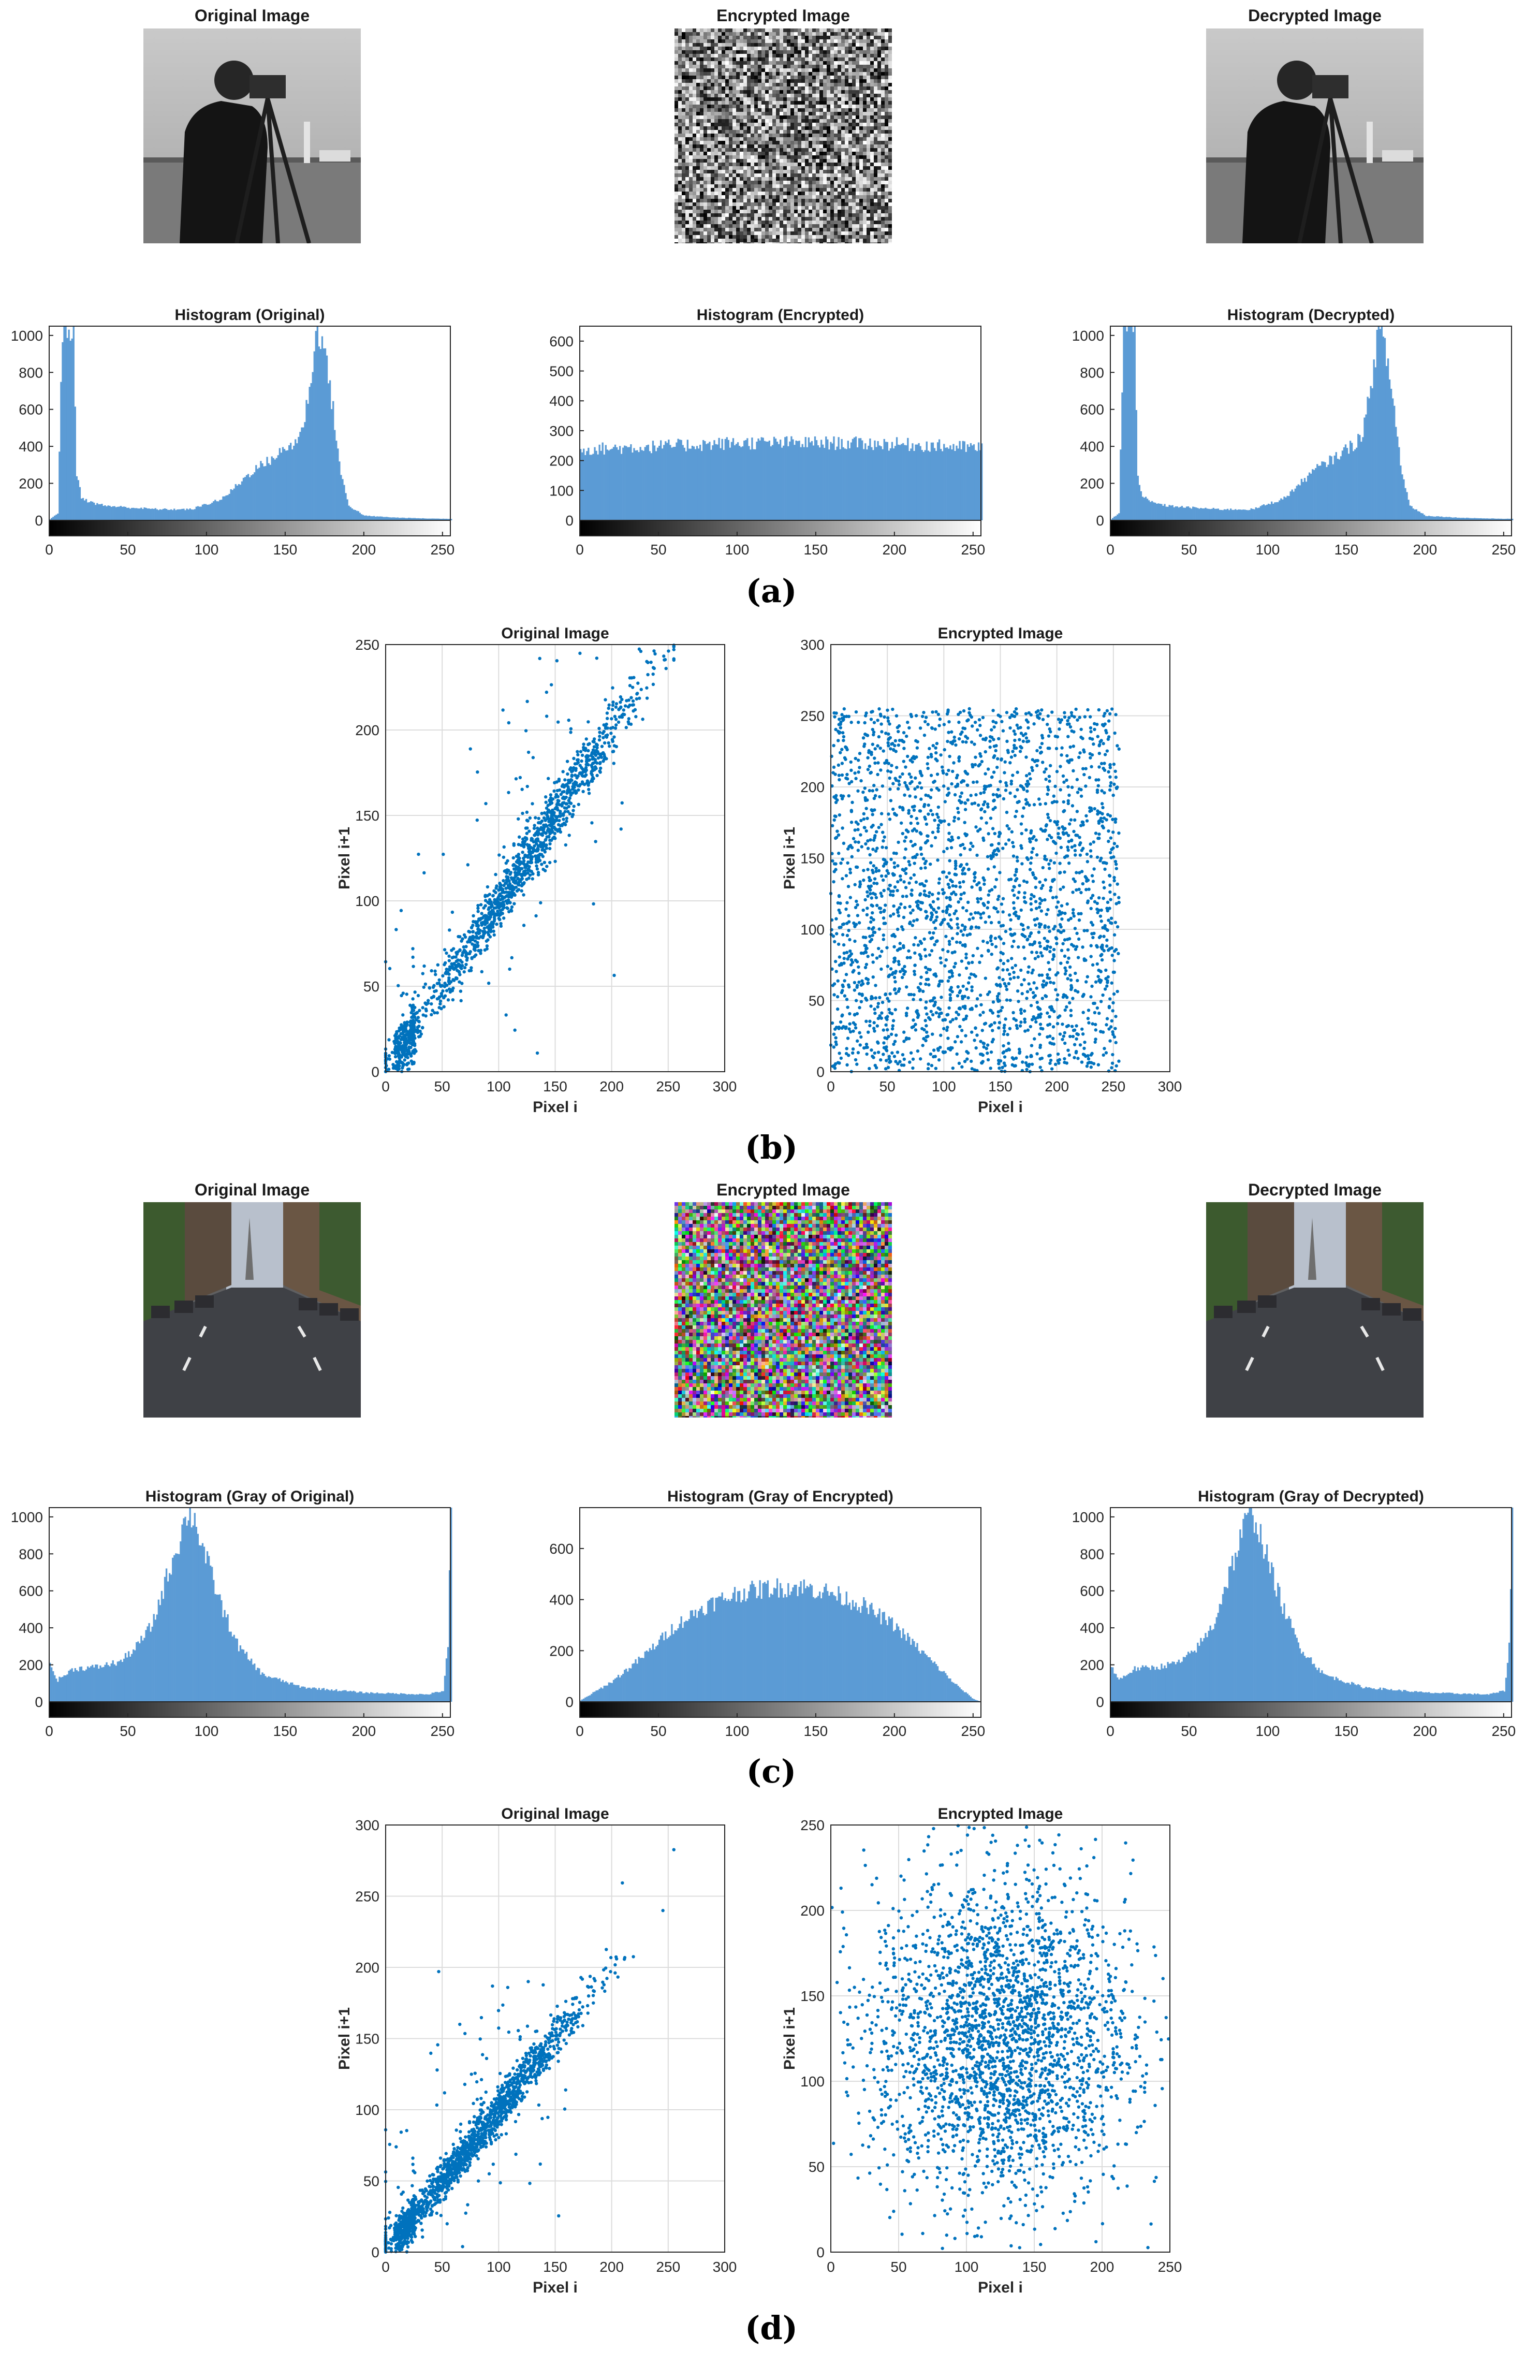 This screenshot has height=2380, width=1540. I want to click on y-tick-label: 150, so click(367, 816).